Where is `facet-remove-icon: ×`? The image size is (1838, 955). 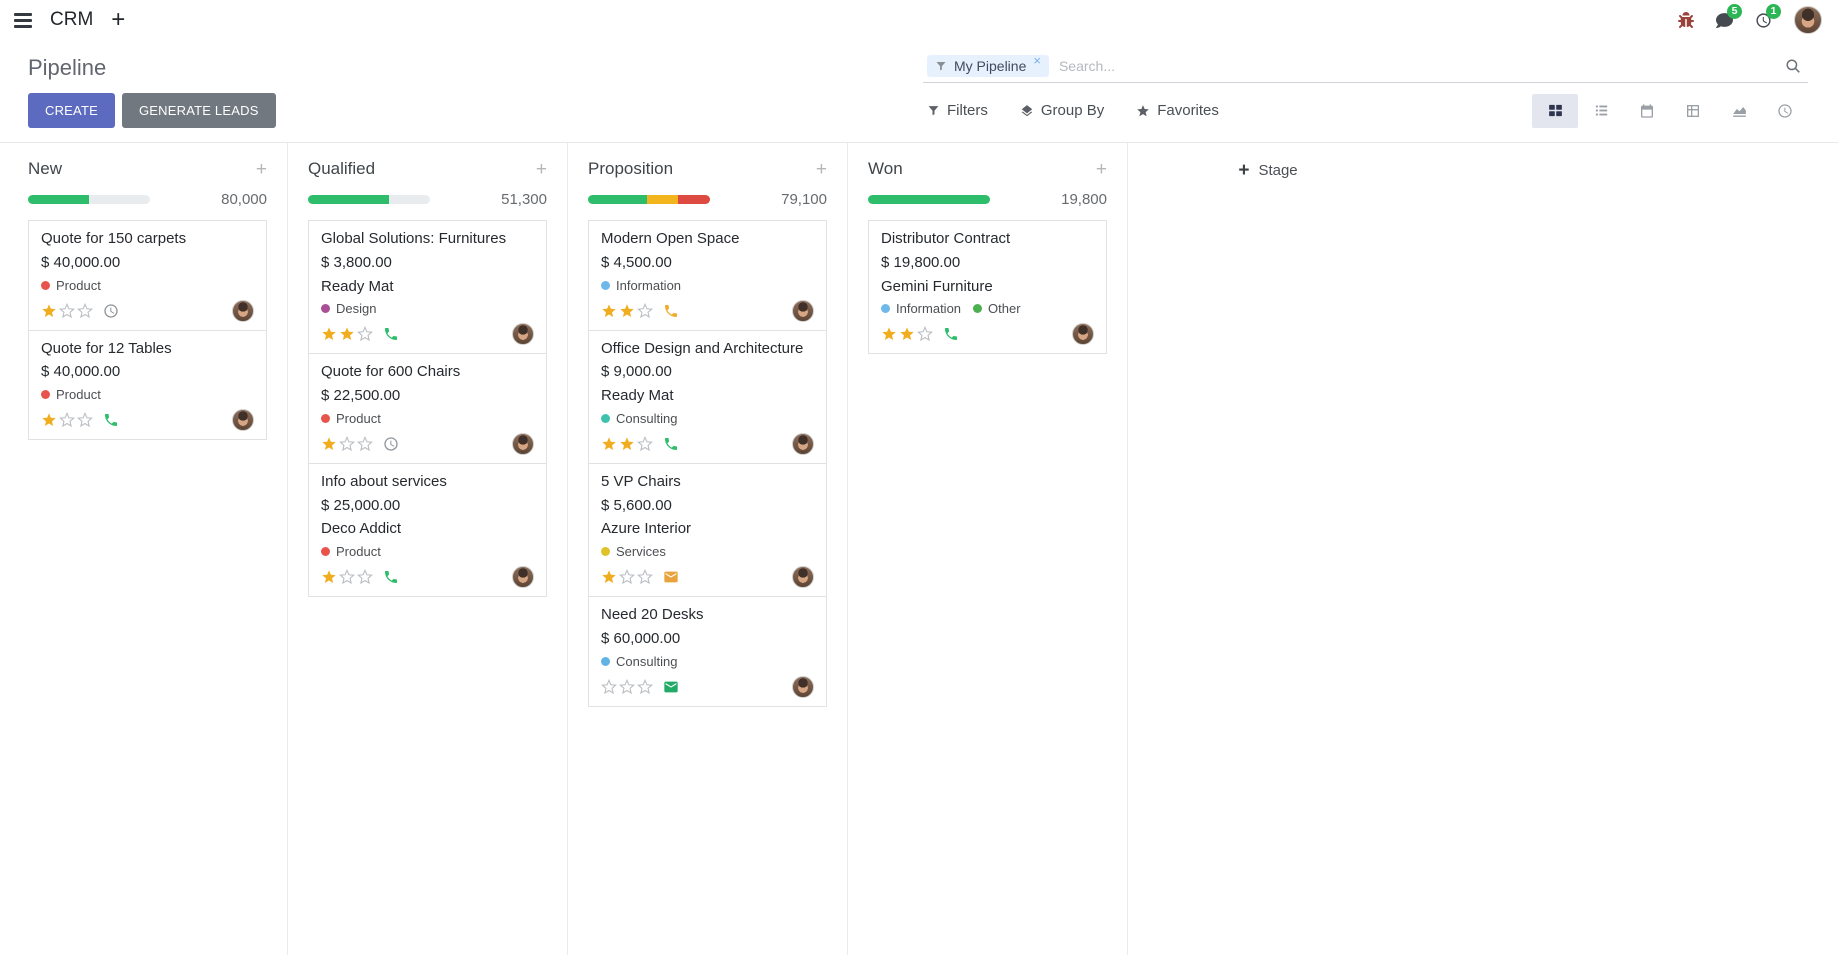
facet-remove-icon: × is located at coordinates (1037, 60).